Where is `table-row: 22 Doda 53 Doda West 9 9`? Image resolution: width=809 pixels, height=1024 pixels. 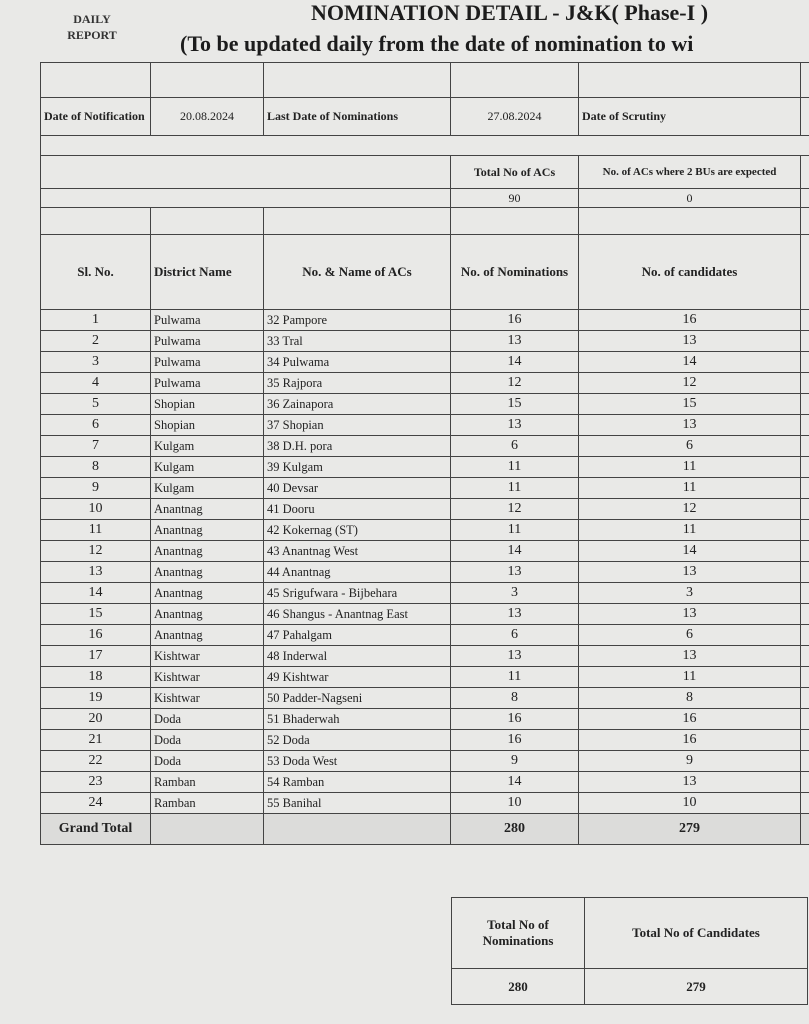 table-row: 22 Doda 53 Doda West 9 9 is located at coordinates (424, 761).